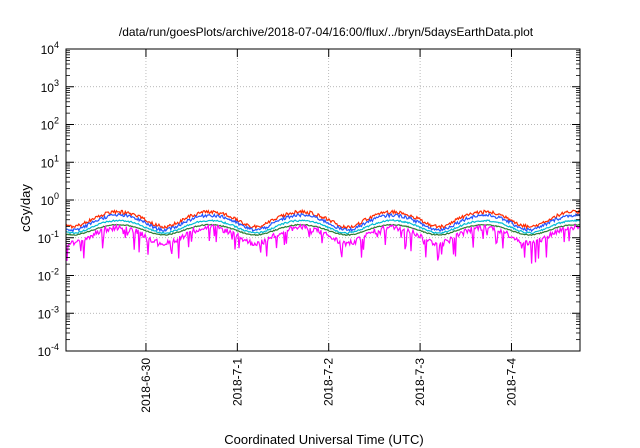 This screenshot has width=640, height=448. What do you see at coordinates (48, 237) in the screenshot?
I see `y-tick-label: 10⁻¹` at bounding box center [48, 237].